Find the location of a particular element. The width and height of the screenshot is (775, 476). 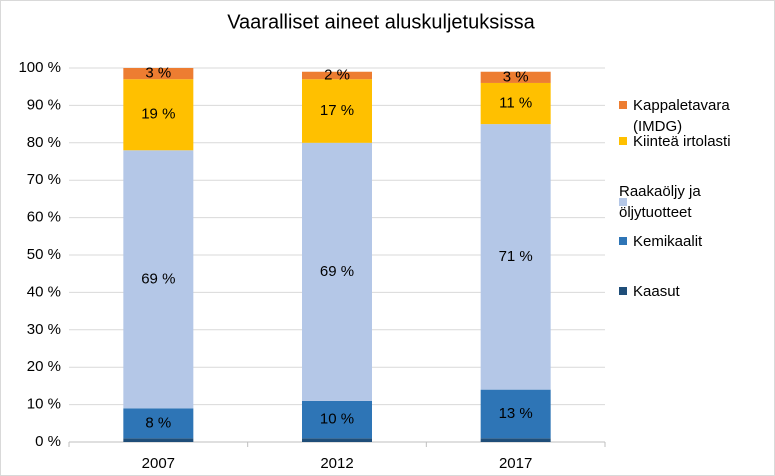

data-label: 19 % is located at coordinates (158, 114).